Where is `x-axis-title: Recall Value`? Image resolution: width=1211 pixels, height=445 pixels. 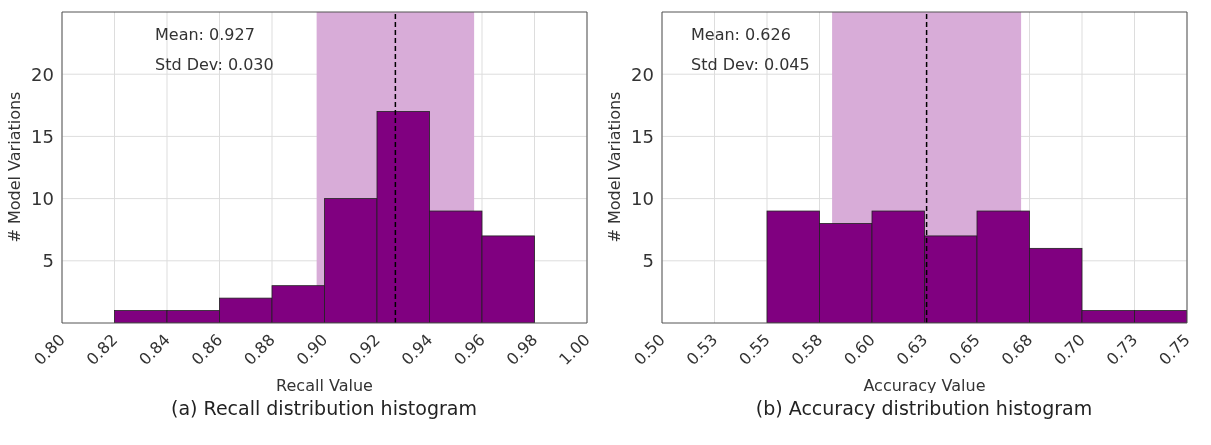 x-axis-title: Recall Value is located at coordinates (324, 385).